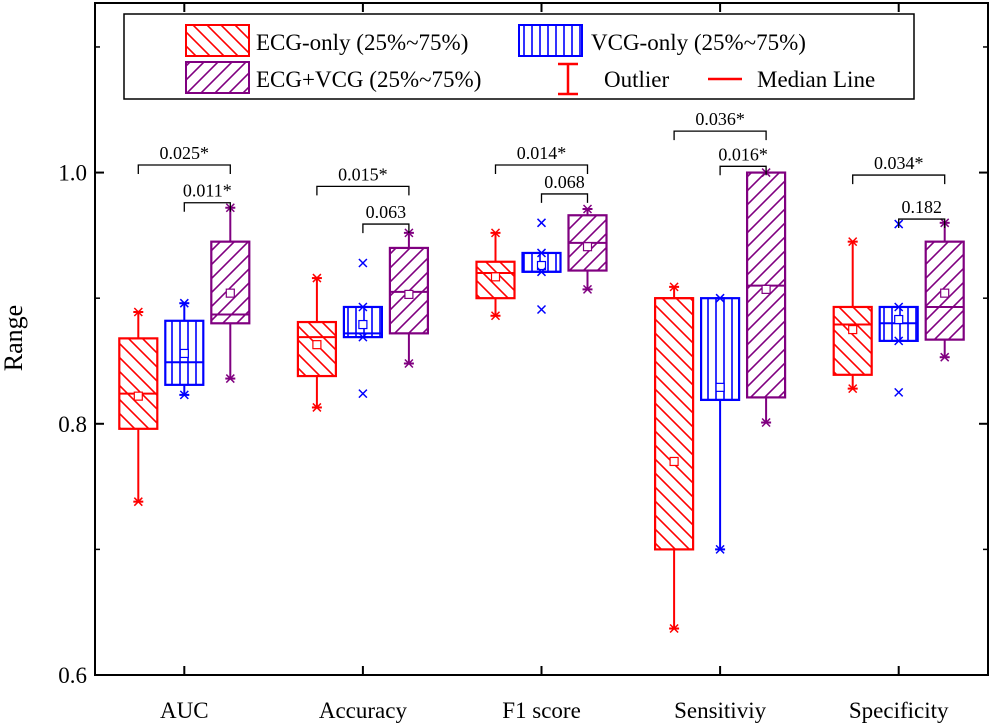 This screenshot has height=728, width=1001. I want to click on p-value-label: 0.063, so click(386, 212).